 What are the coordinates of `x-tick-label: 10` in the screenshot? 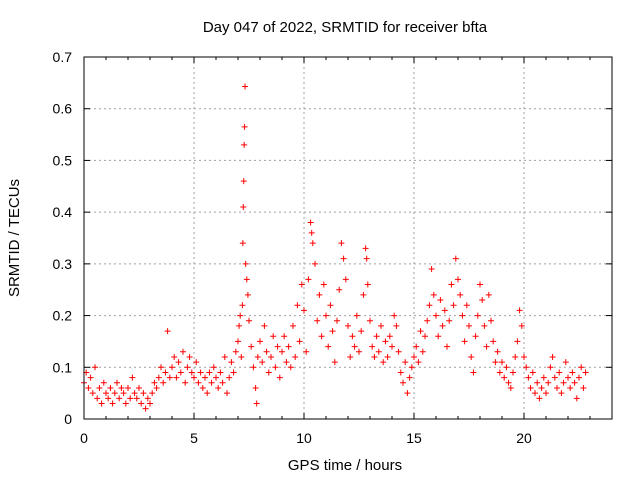 It's located at (304, 438).